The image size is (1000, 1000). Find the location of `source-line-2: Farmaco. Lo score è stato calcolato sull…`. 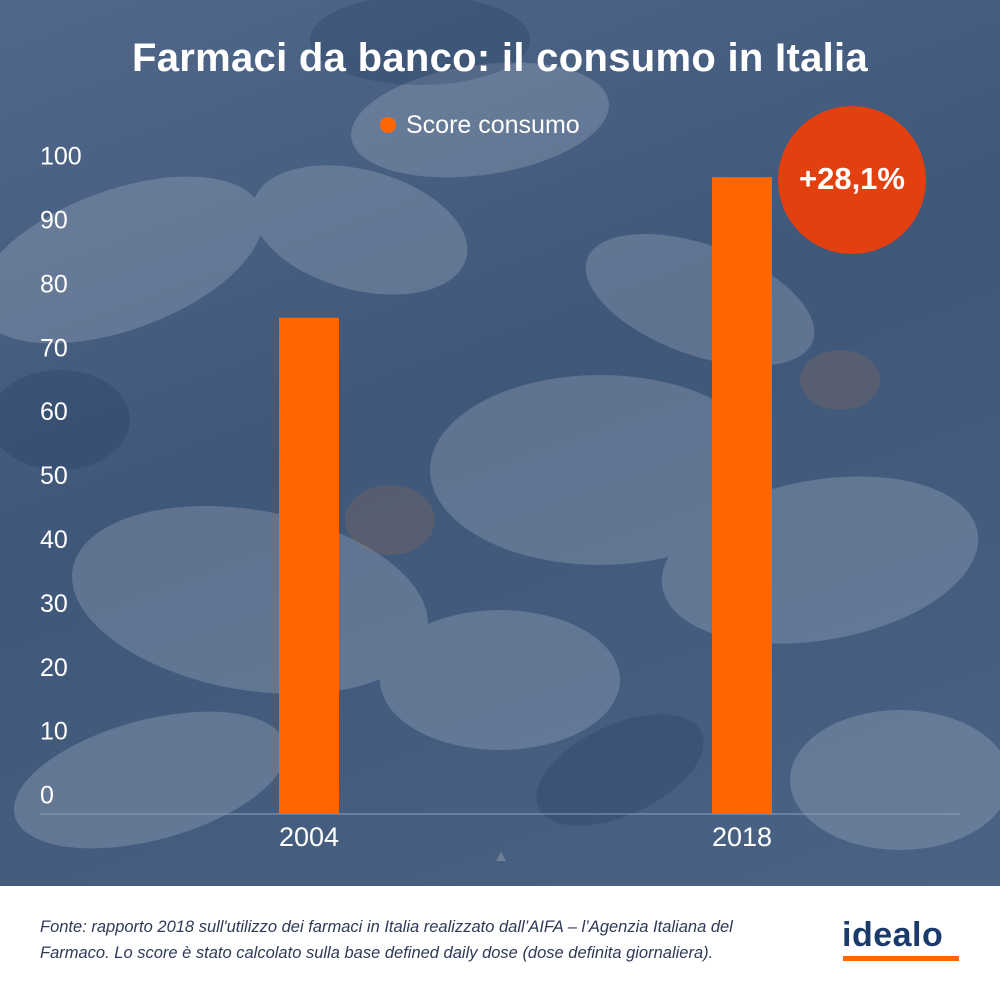

source-line-2: Farmaco. Lo score è stato calcolato sull… is located at coordinates (377, 953).